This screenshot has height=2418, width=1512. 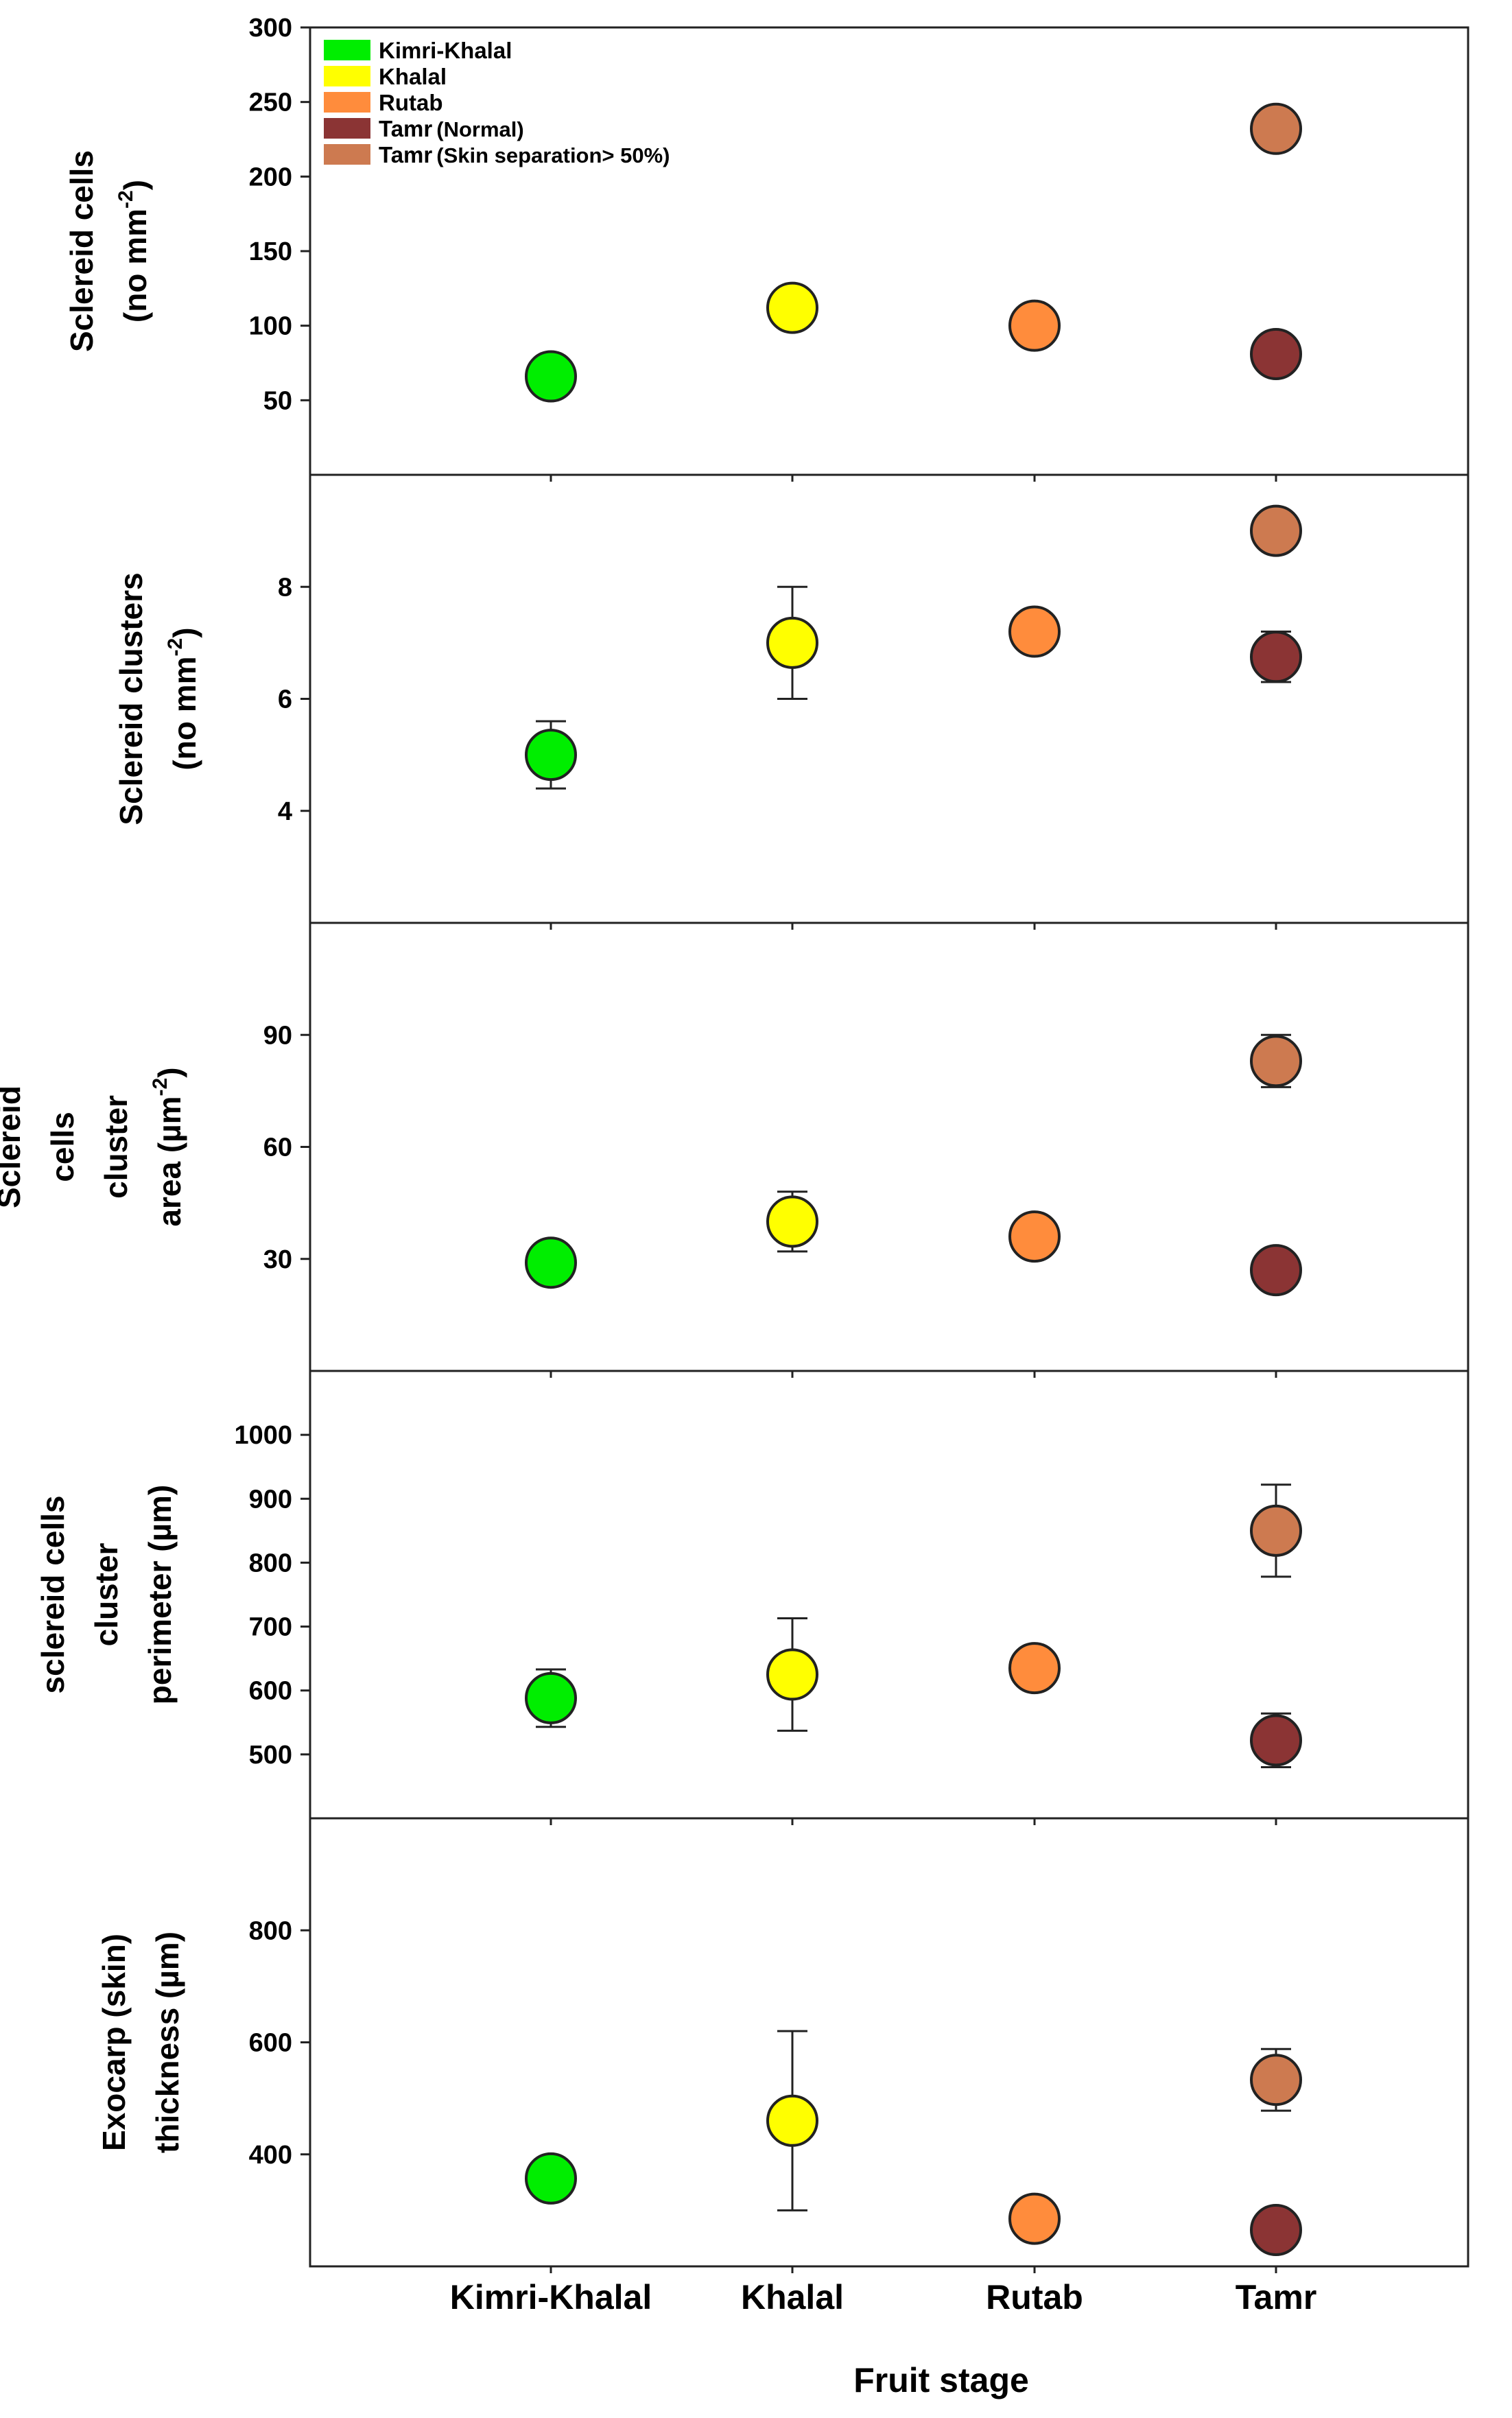 What do you see at coordinates (270, 251) in the screenshot?
I see `y-tick-label: 150` at bounding box center [270, 251].